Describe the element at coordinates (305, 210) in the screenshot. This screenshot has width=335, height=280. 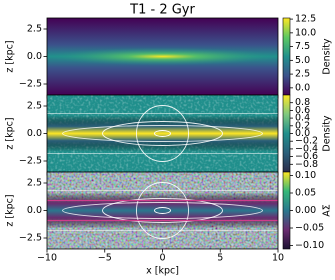
I see `colorbar-tick-label: 0.00` at that location.